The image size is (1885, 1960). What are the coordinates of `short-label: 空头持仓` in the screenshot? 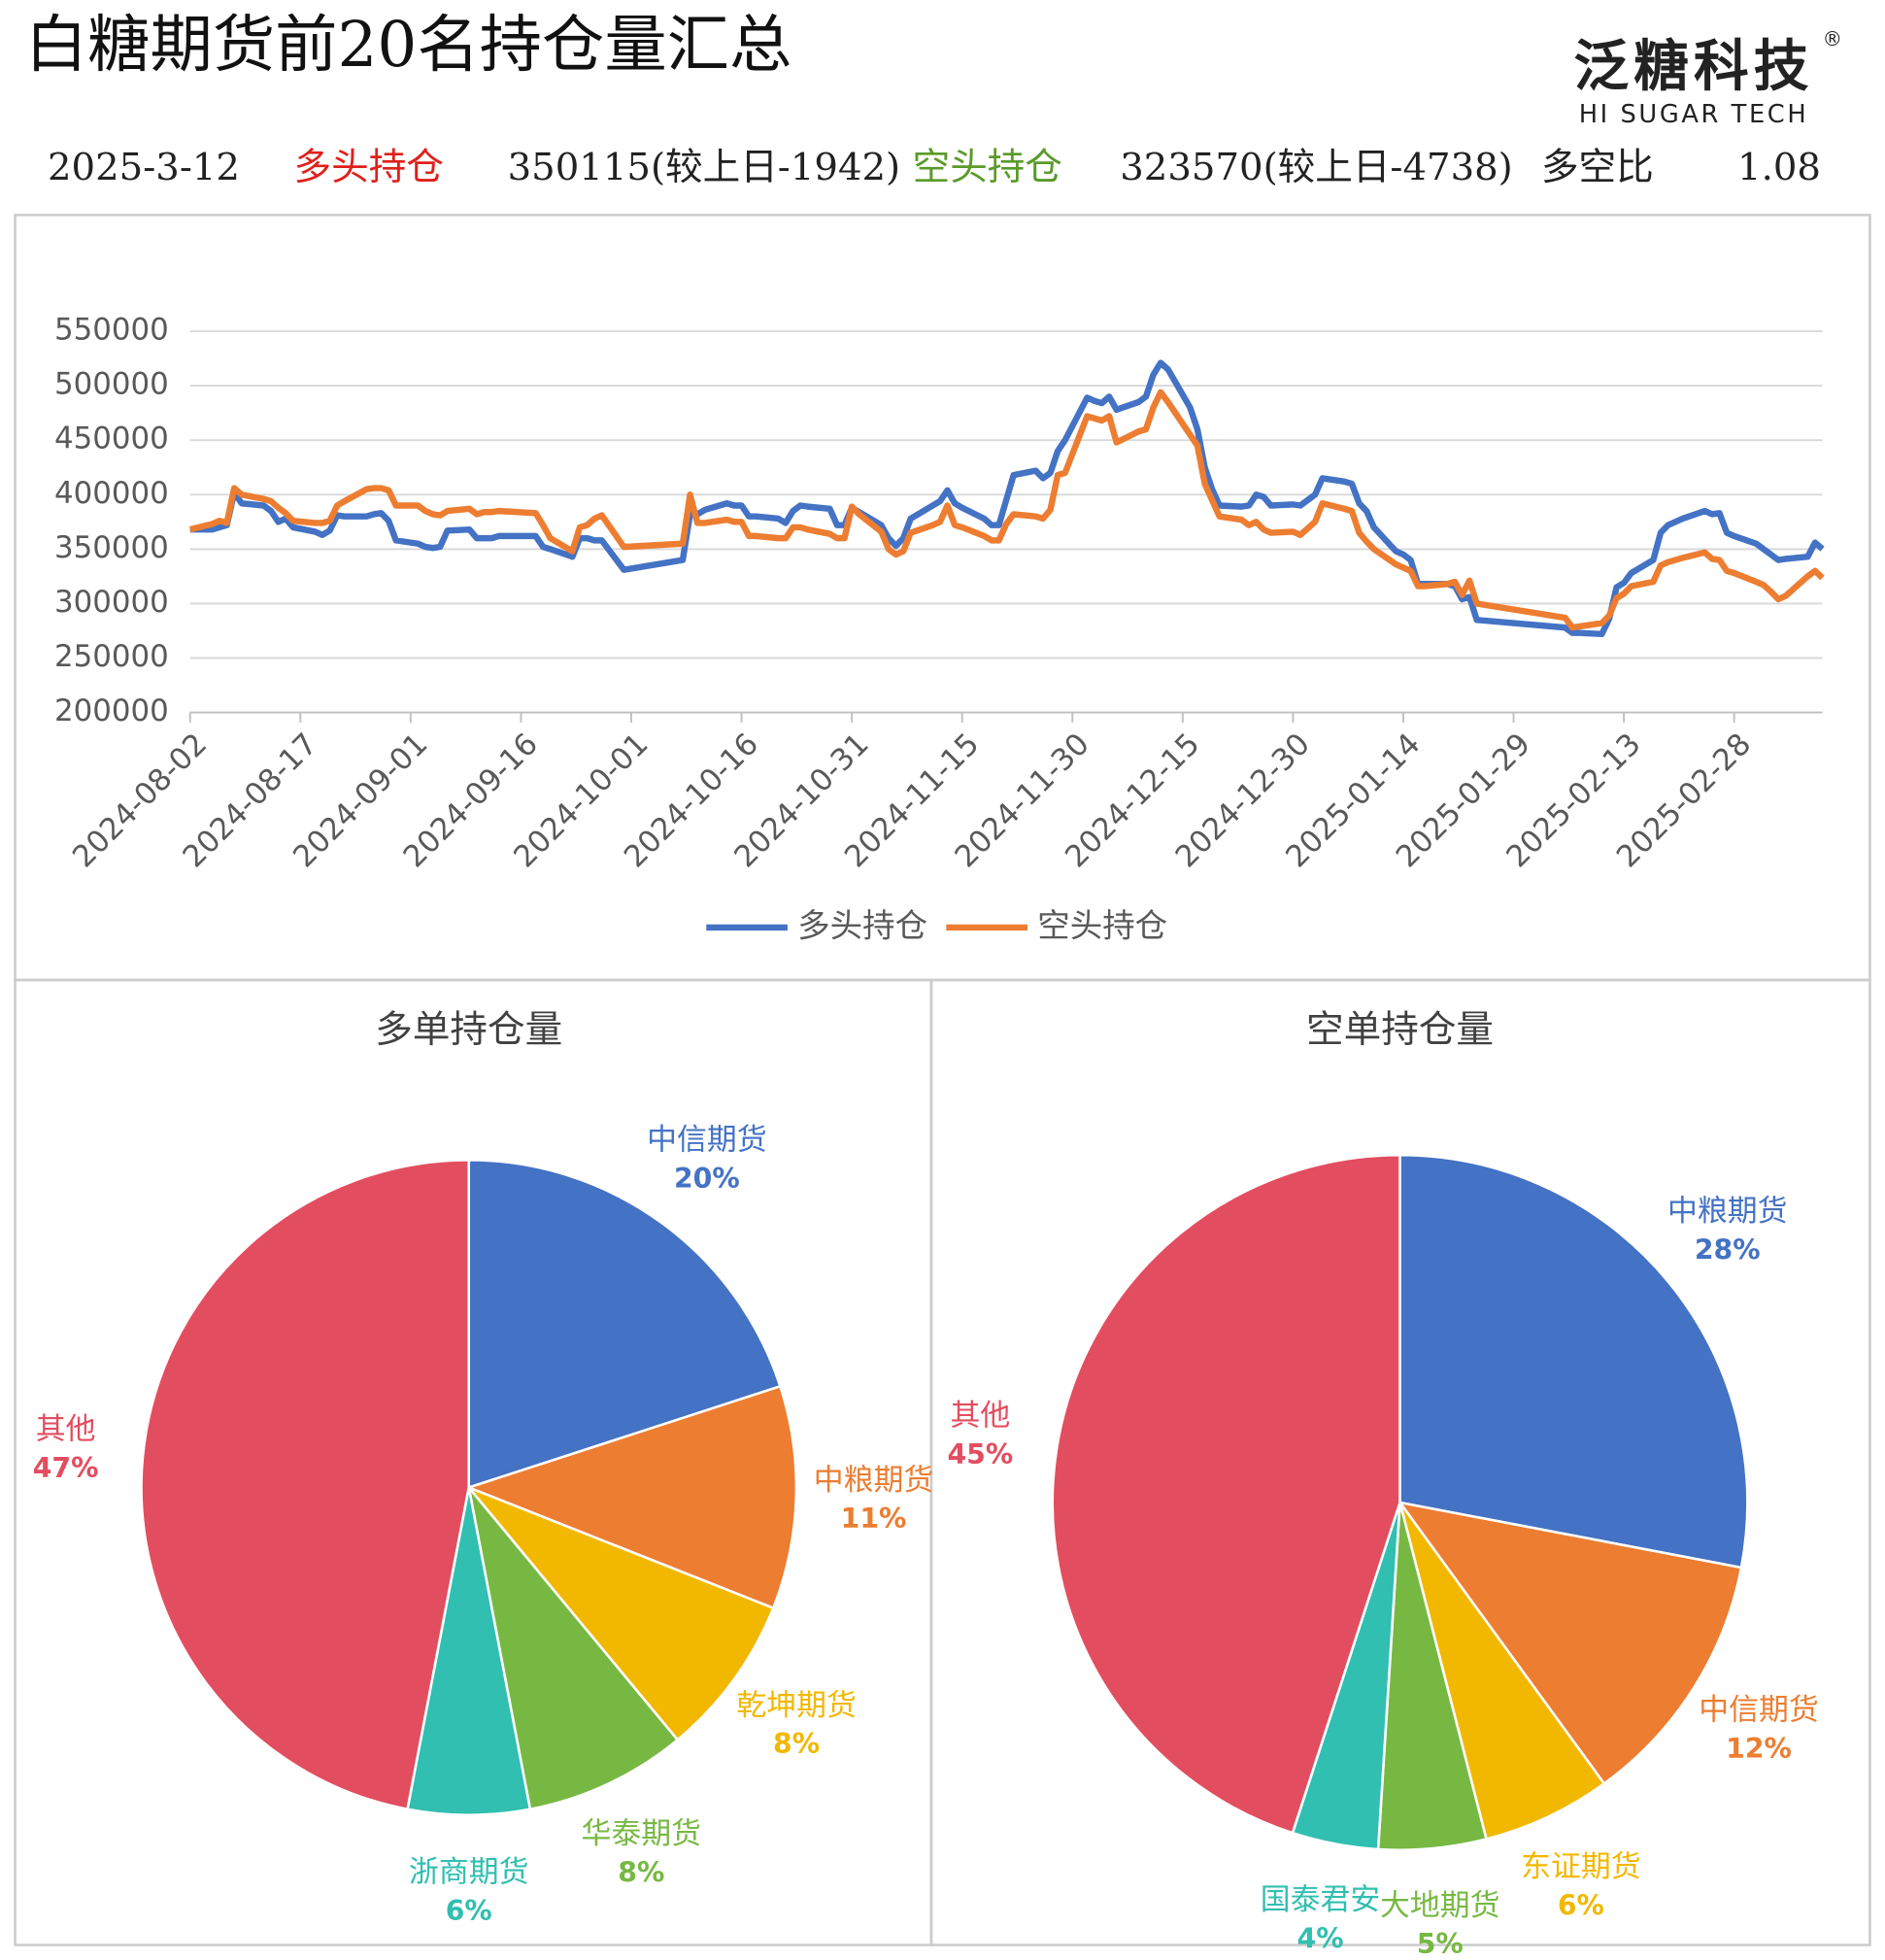 It's located at (987, 167).